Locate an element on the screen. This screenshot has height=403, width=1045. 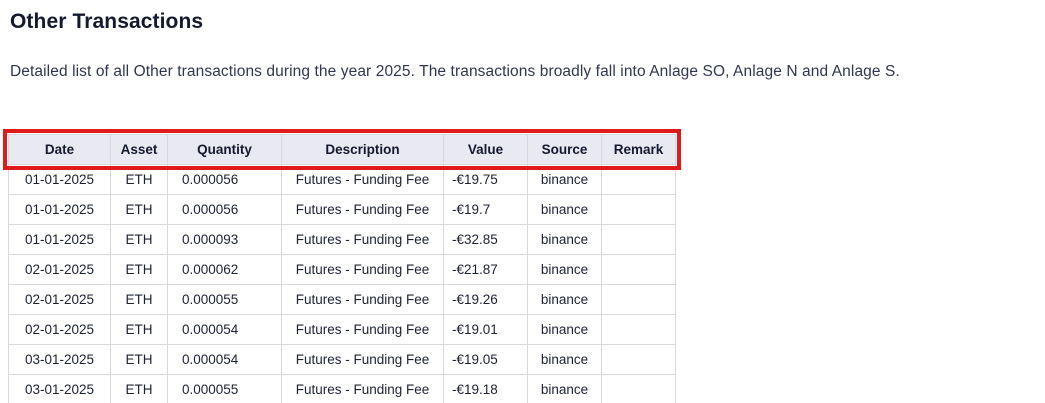
cell-value: -€19.01 is located at coordinates (485, 329).